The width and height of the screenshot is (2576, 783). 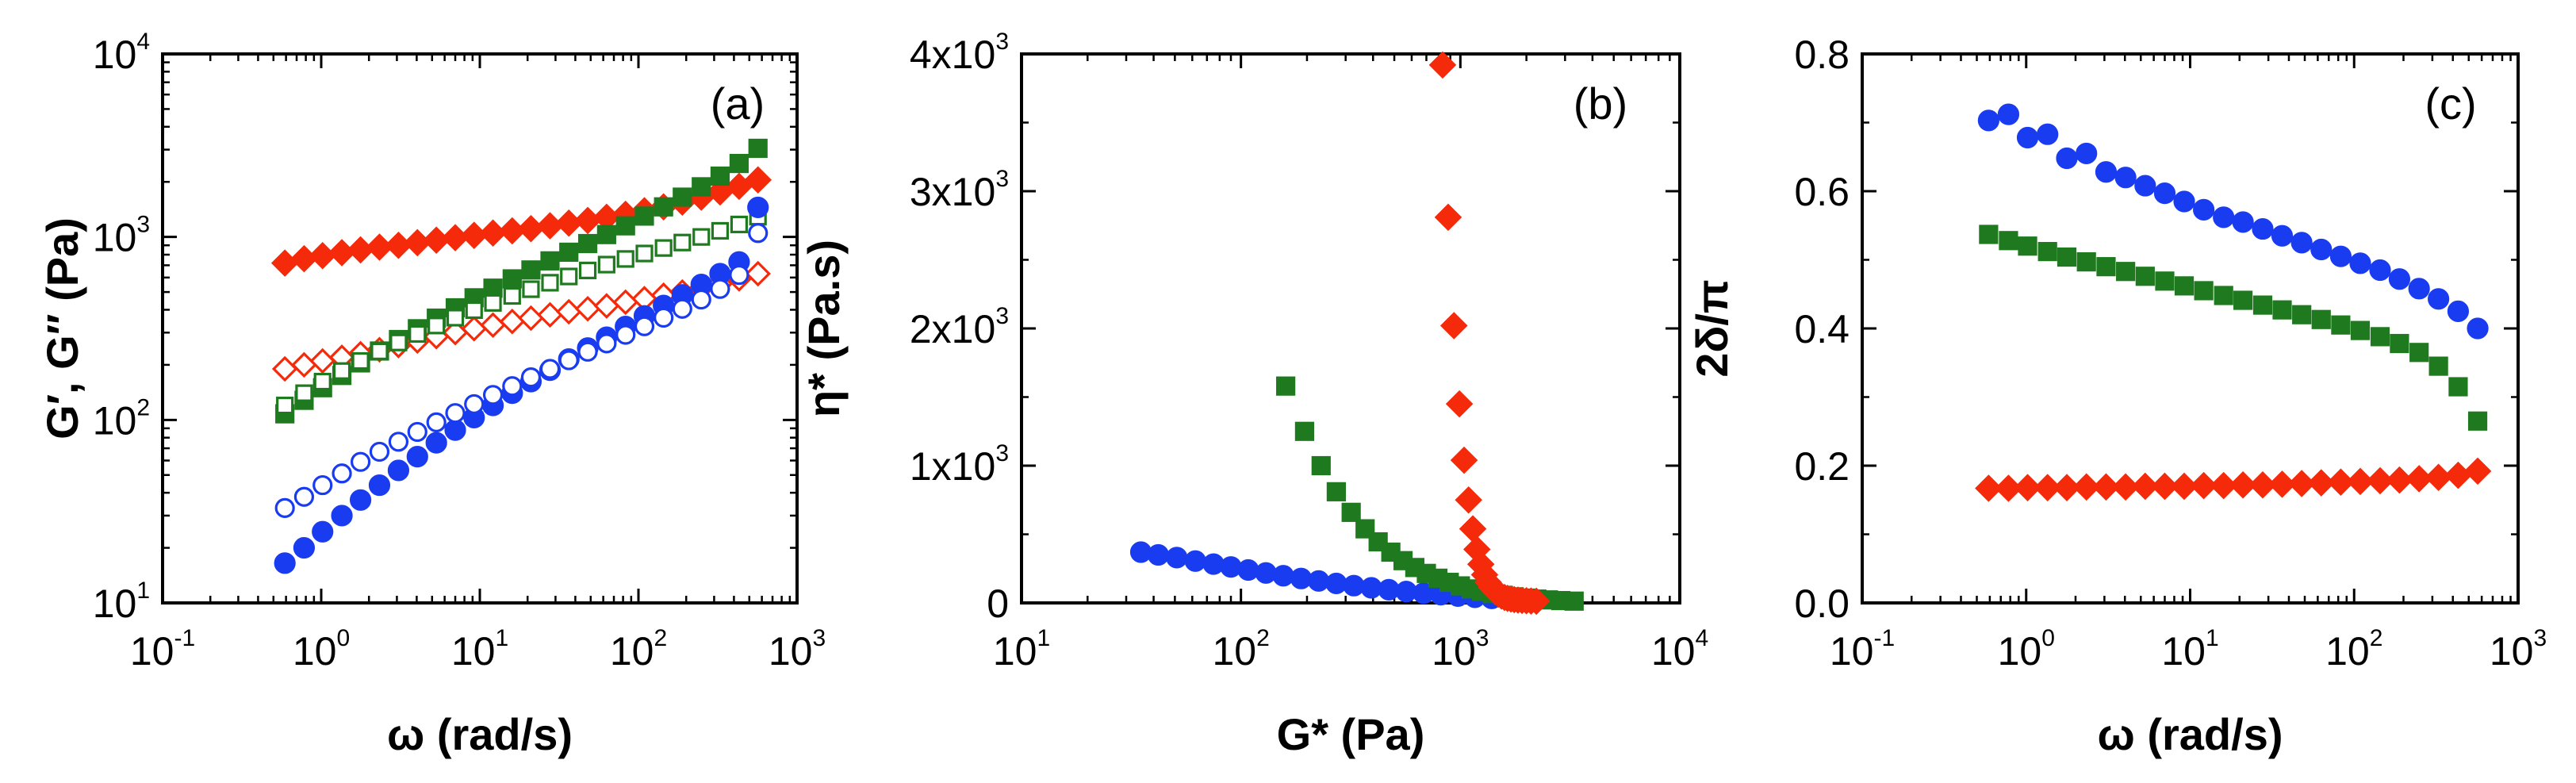 I want to click on y-tick-label: 10⁴, so click(x=122, y=53).